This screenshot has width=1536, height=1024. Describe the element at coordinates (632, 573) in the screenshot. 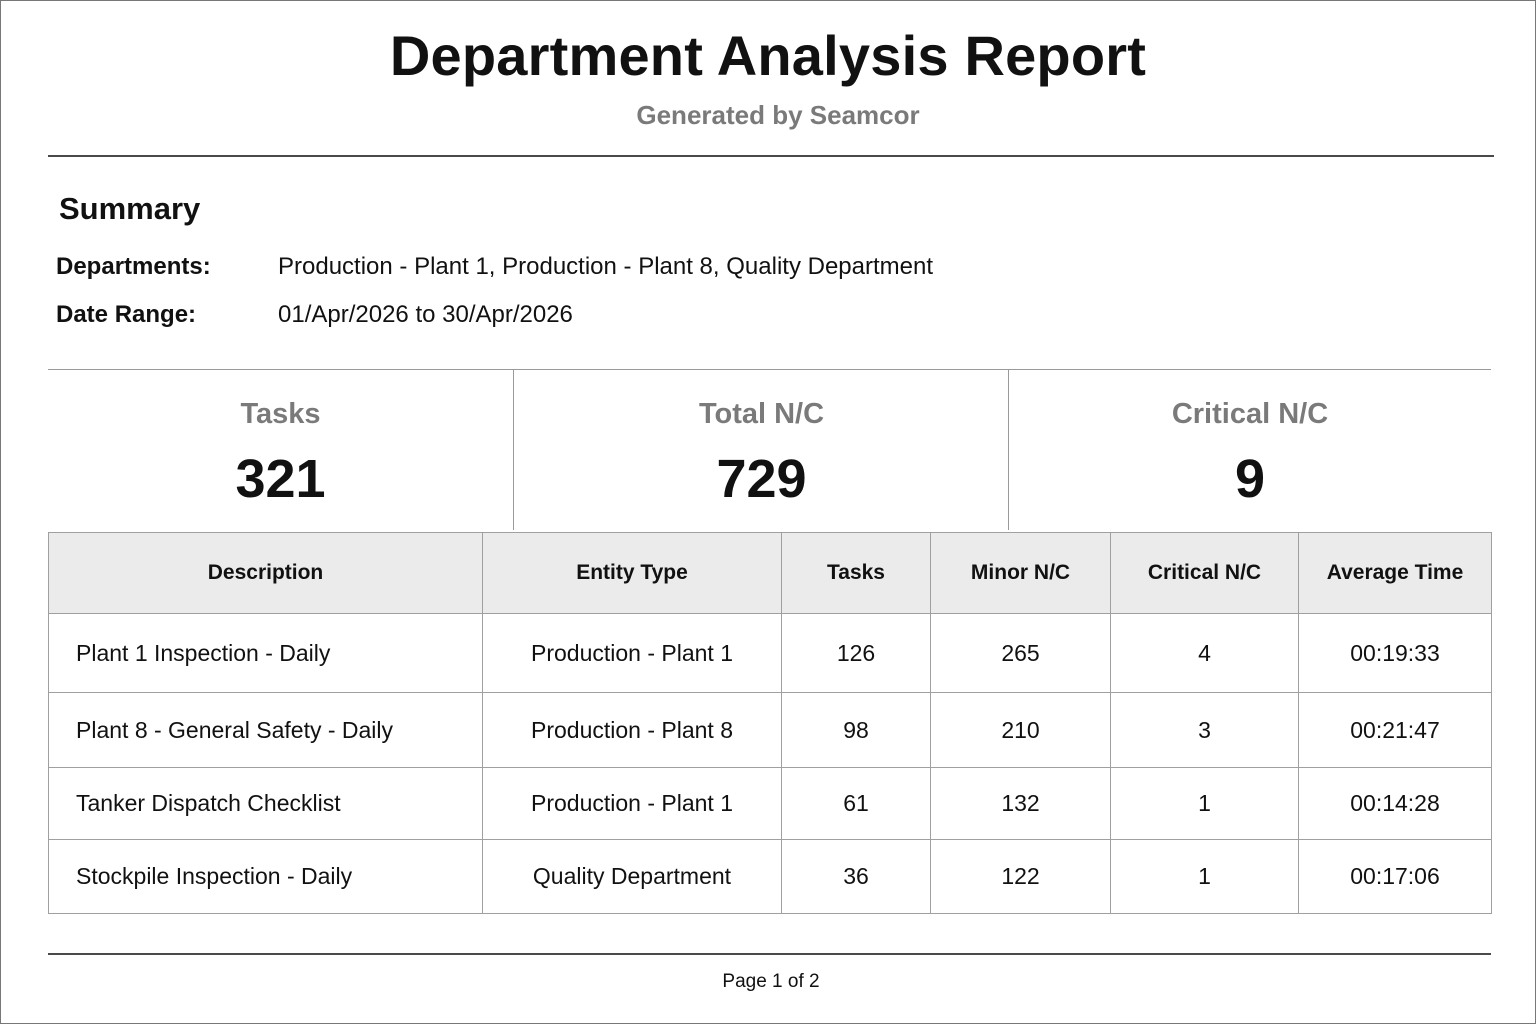

I see `column-header-entity-type: Entity Type` at that location.